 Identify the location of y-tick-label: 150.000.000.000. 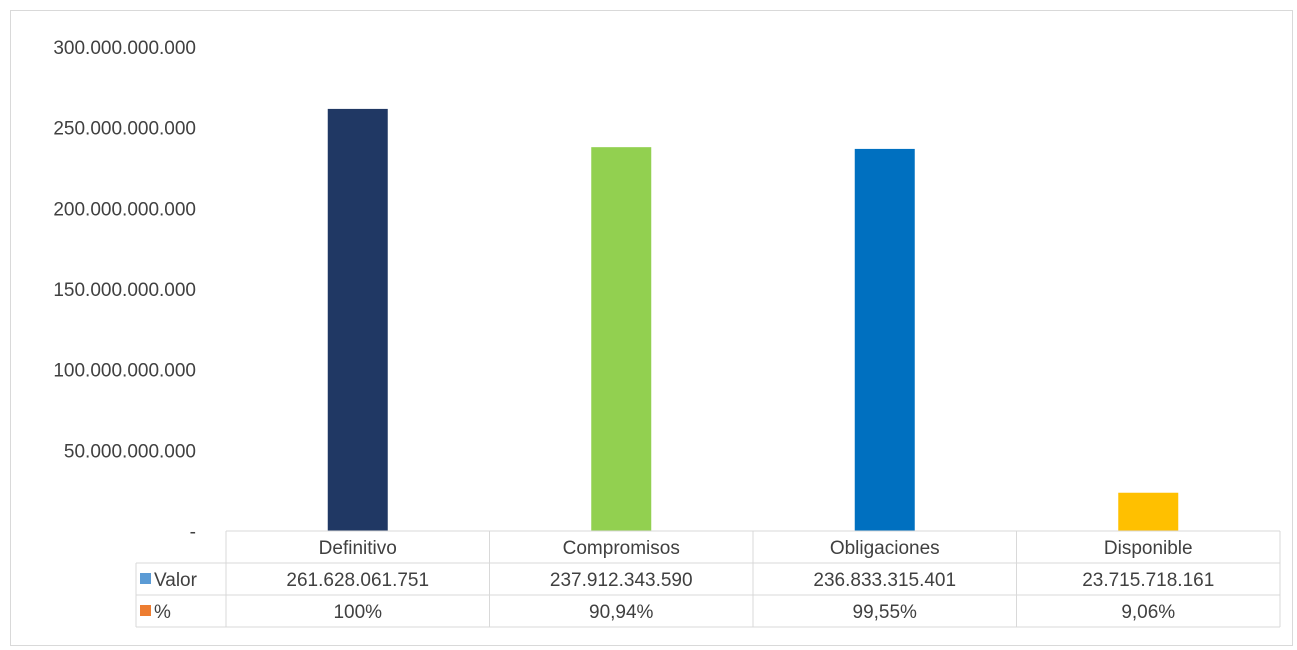
(124, 290).